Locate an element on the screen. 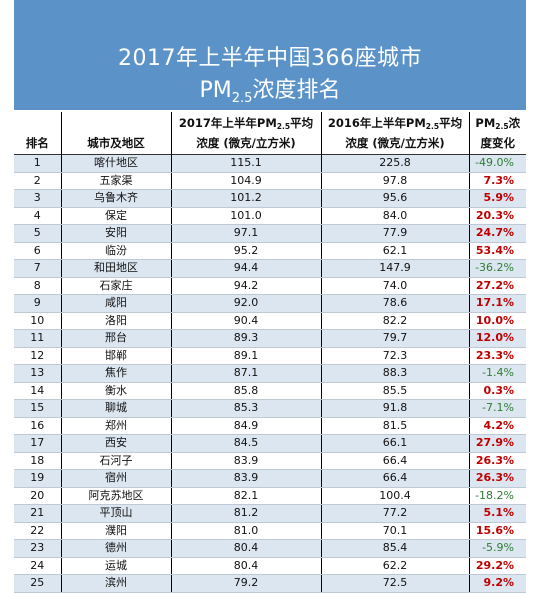  table-row: 11 邢台 89.3 79.7 12.0% is located at coordinates (270, 338).